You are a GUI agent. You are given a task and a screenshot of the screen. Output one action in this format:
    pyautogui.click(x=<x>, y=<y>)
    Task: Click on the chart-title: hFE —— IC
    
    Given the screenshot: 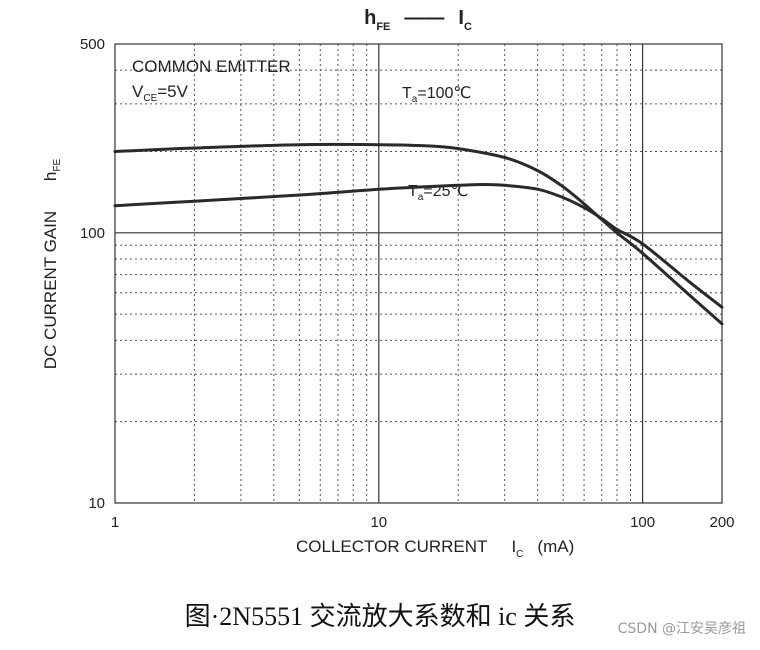 What is the action you would take?
    pyautogui.click(x=418, y=20)
    